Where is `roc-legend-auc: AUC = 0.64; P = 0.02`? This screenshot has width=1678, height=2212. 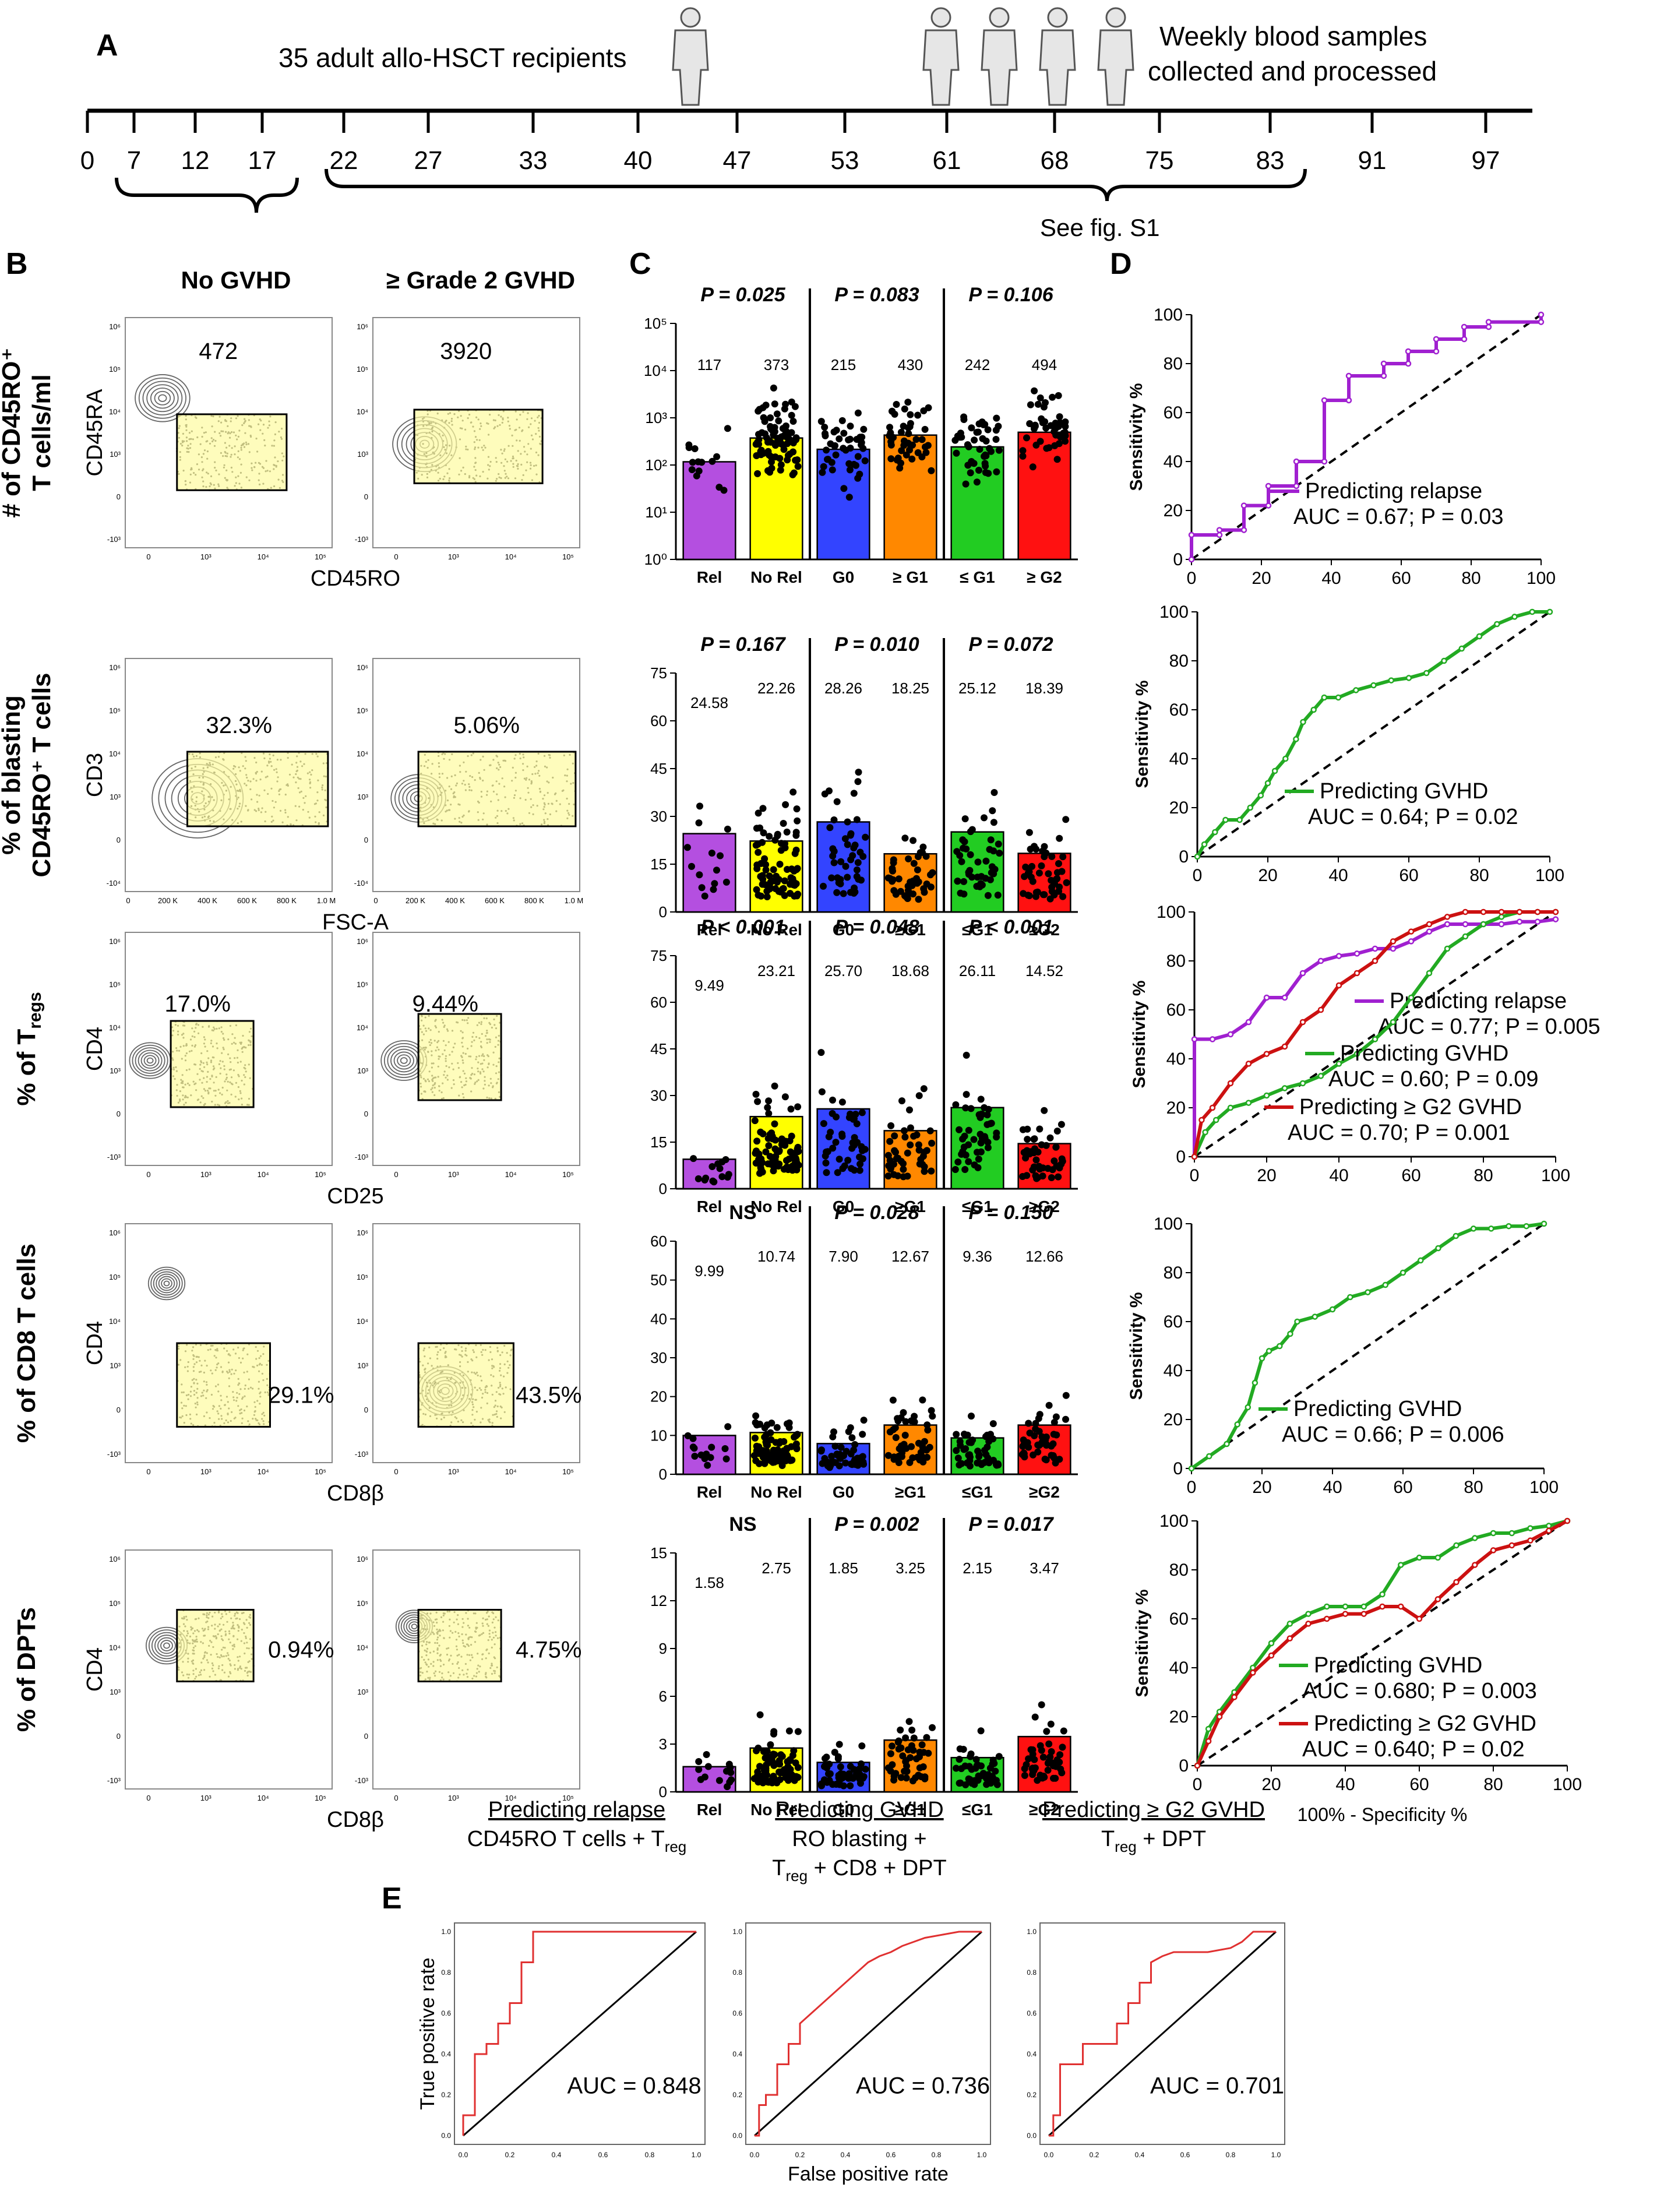 roc-legend-auc: AUC = 0.64; P = 0.02 is located at coordinates (1413, 817).